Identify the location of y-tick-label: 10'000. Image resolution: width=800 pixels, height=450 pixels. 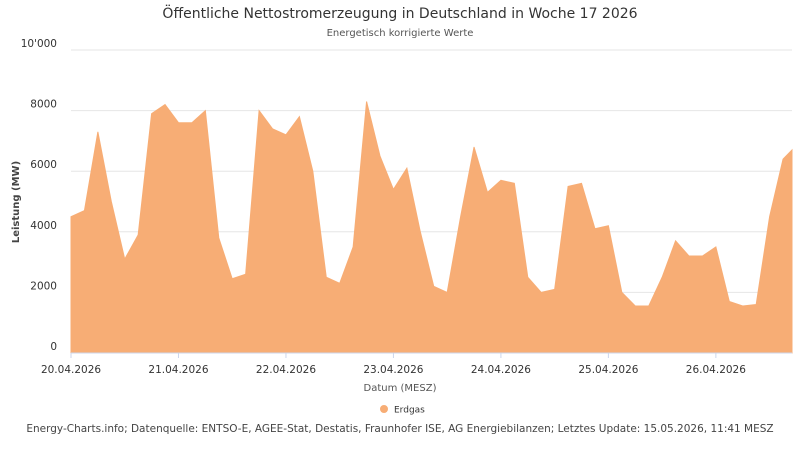
(39, 44).